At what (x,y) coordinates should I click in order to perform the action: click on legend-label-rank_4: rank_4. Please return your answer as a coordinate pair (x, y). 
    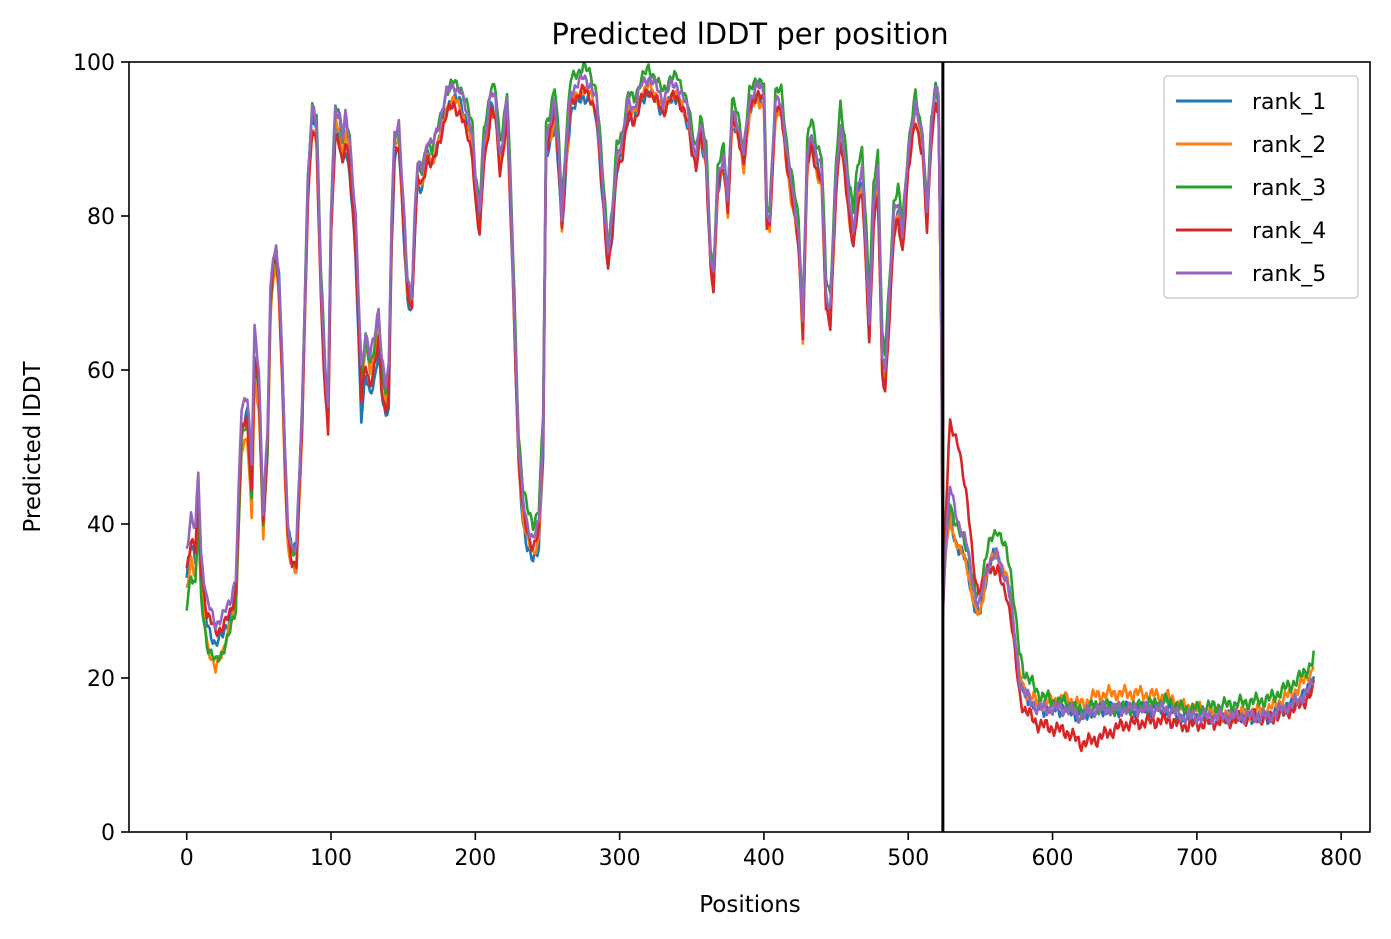
    Looking at the image, I should click on (1289, 231).